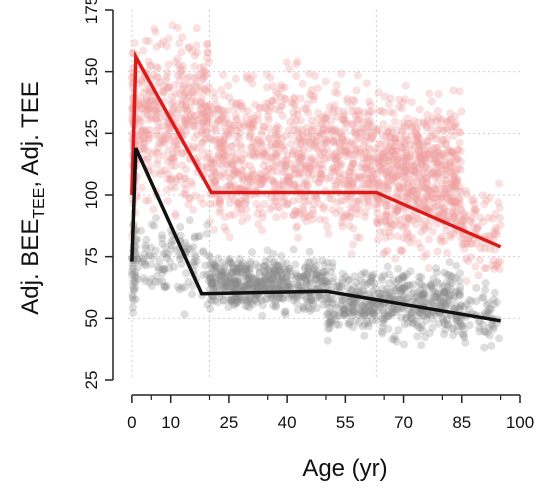 The height and width of the screenshot is (490, 550). Describe the element at coordinates (228, 422) in the screenshot. I see `x-tick-label-2: 25` at that location.